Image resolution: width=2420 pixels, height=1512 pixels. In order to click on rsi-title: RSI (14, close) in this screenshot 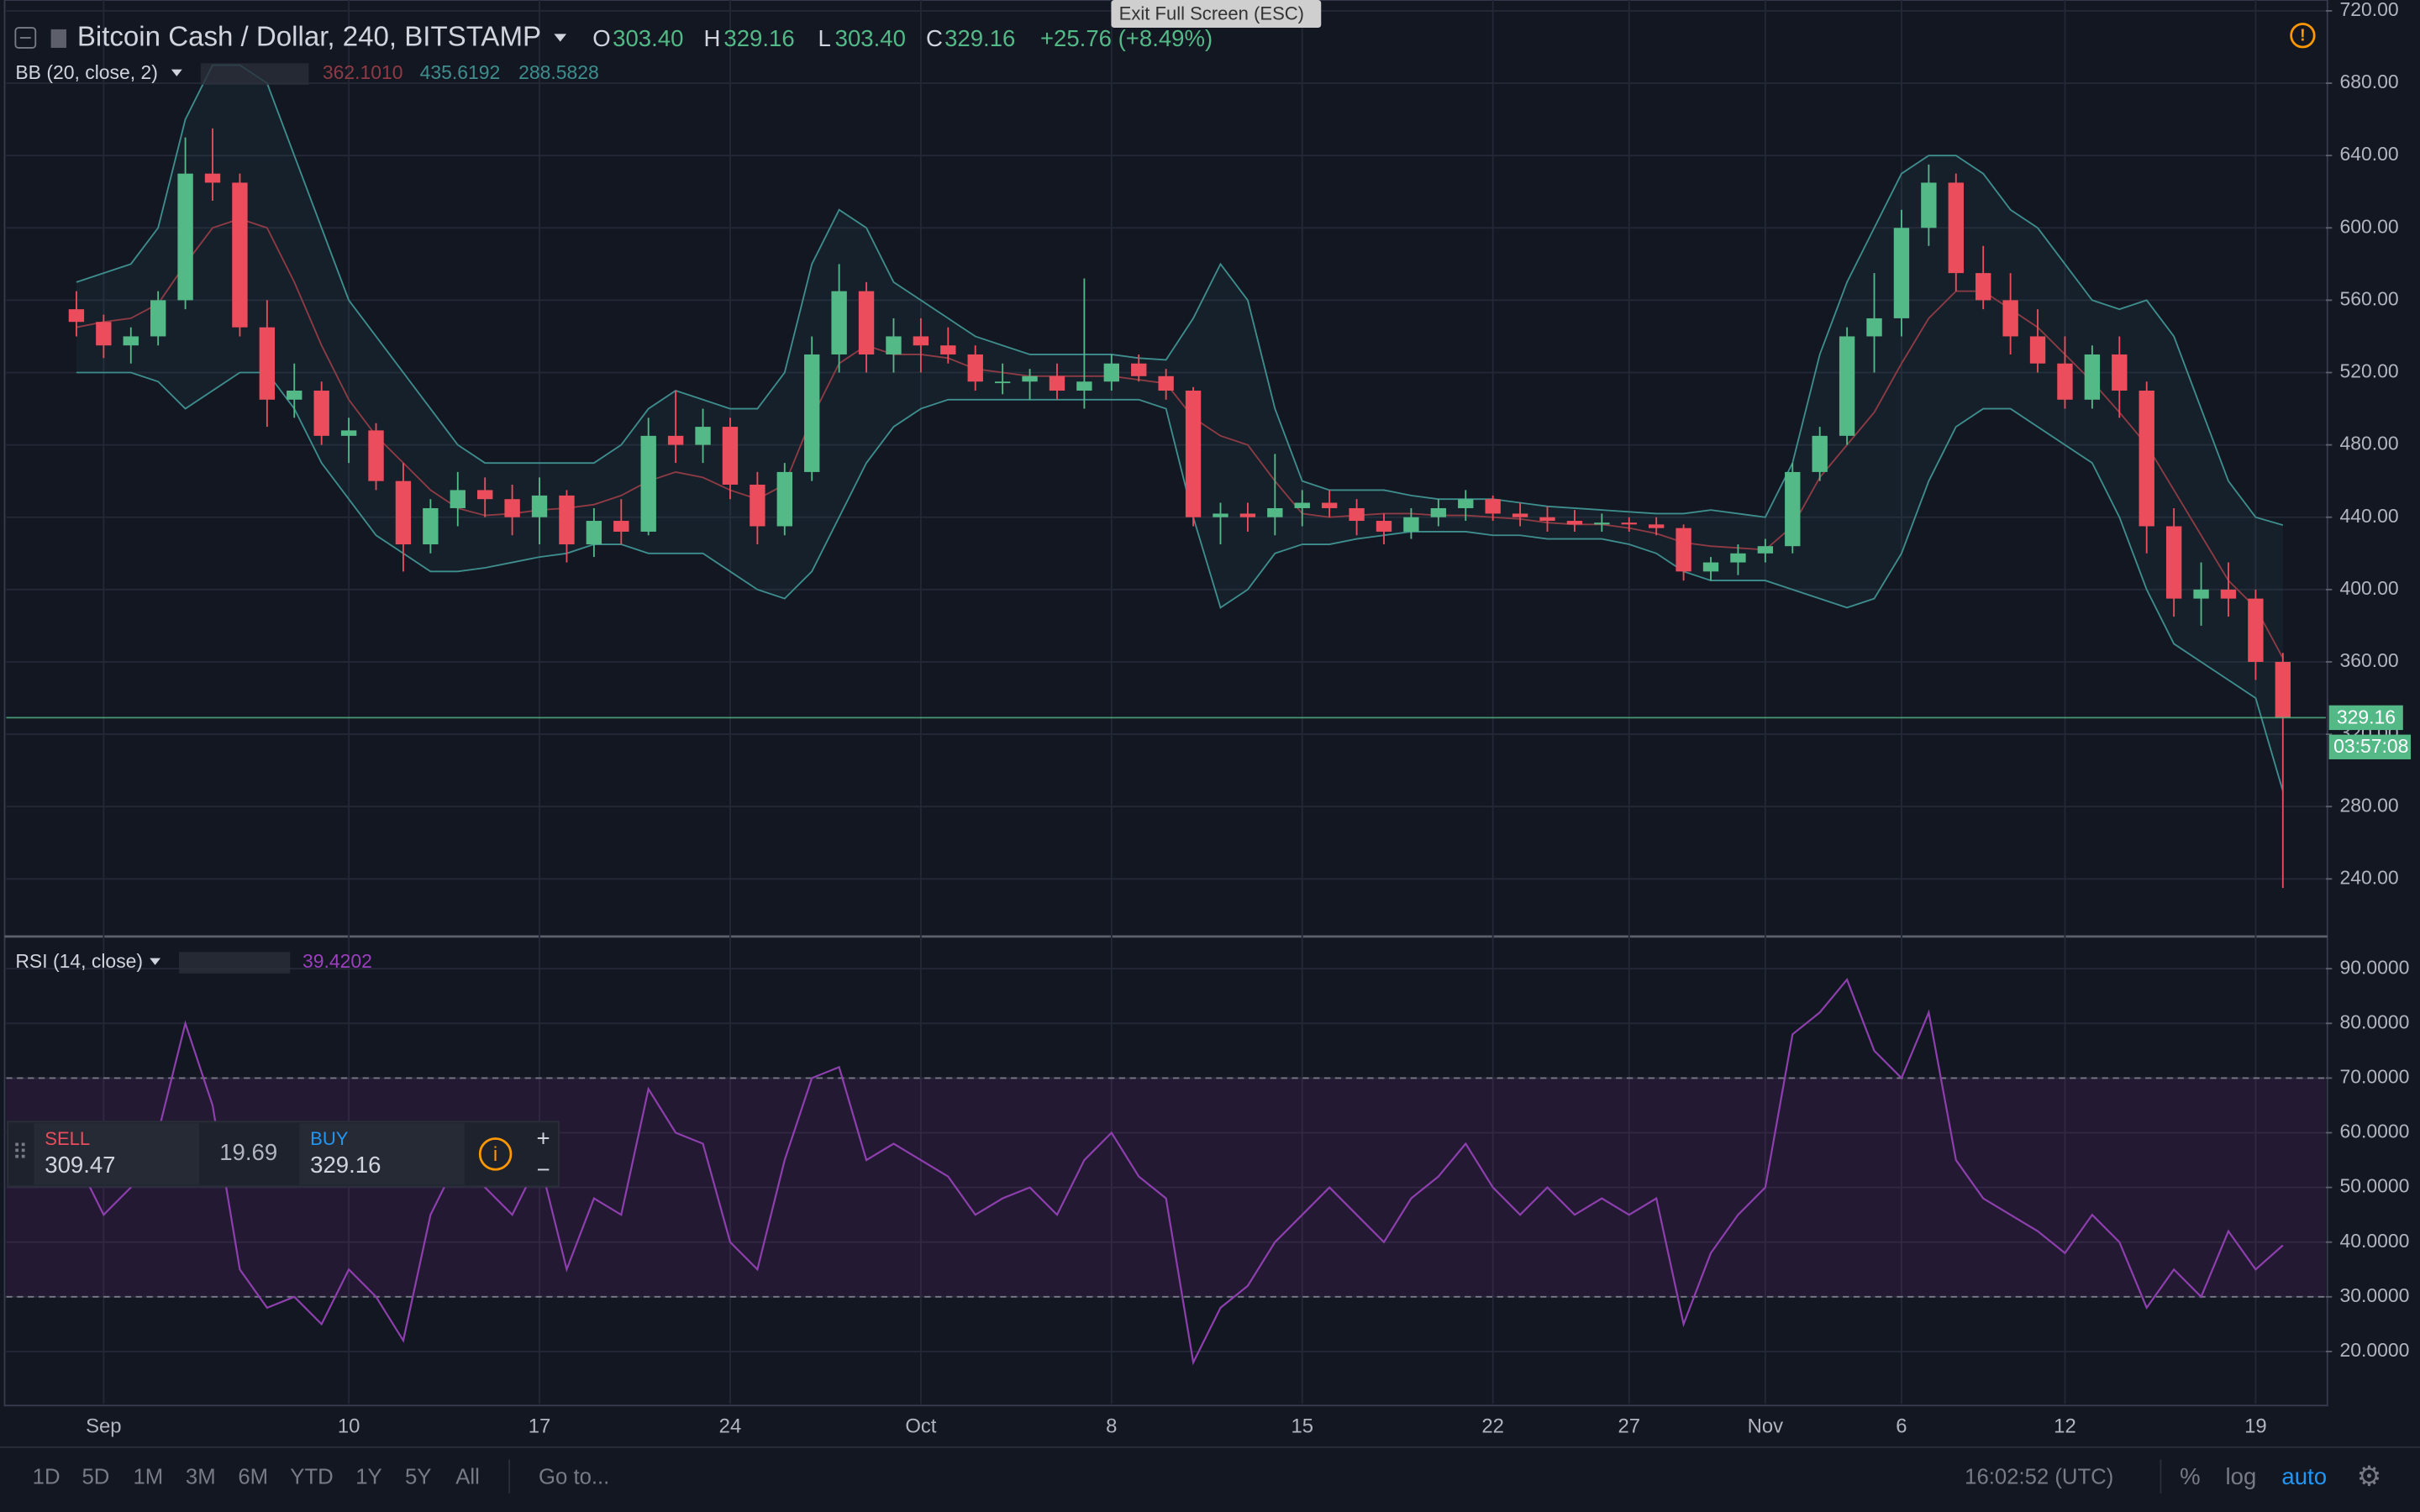, I will do `click(79, 961)`.